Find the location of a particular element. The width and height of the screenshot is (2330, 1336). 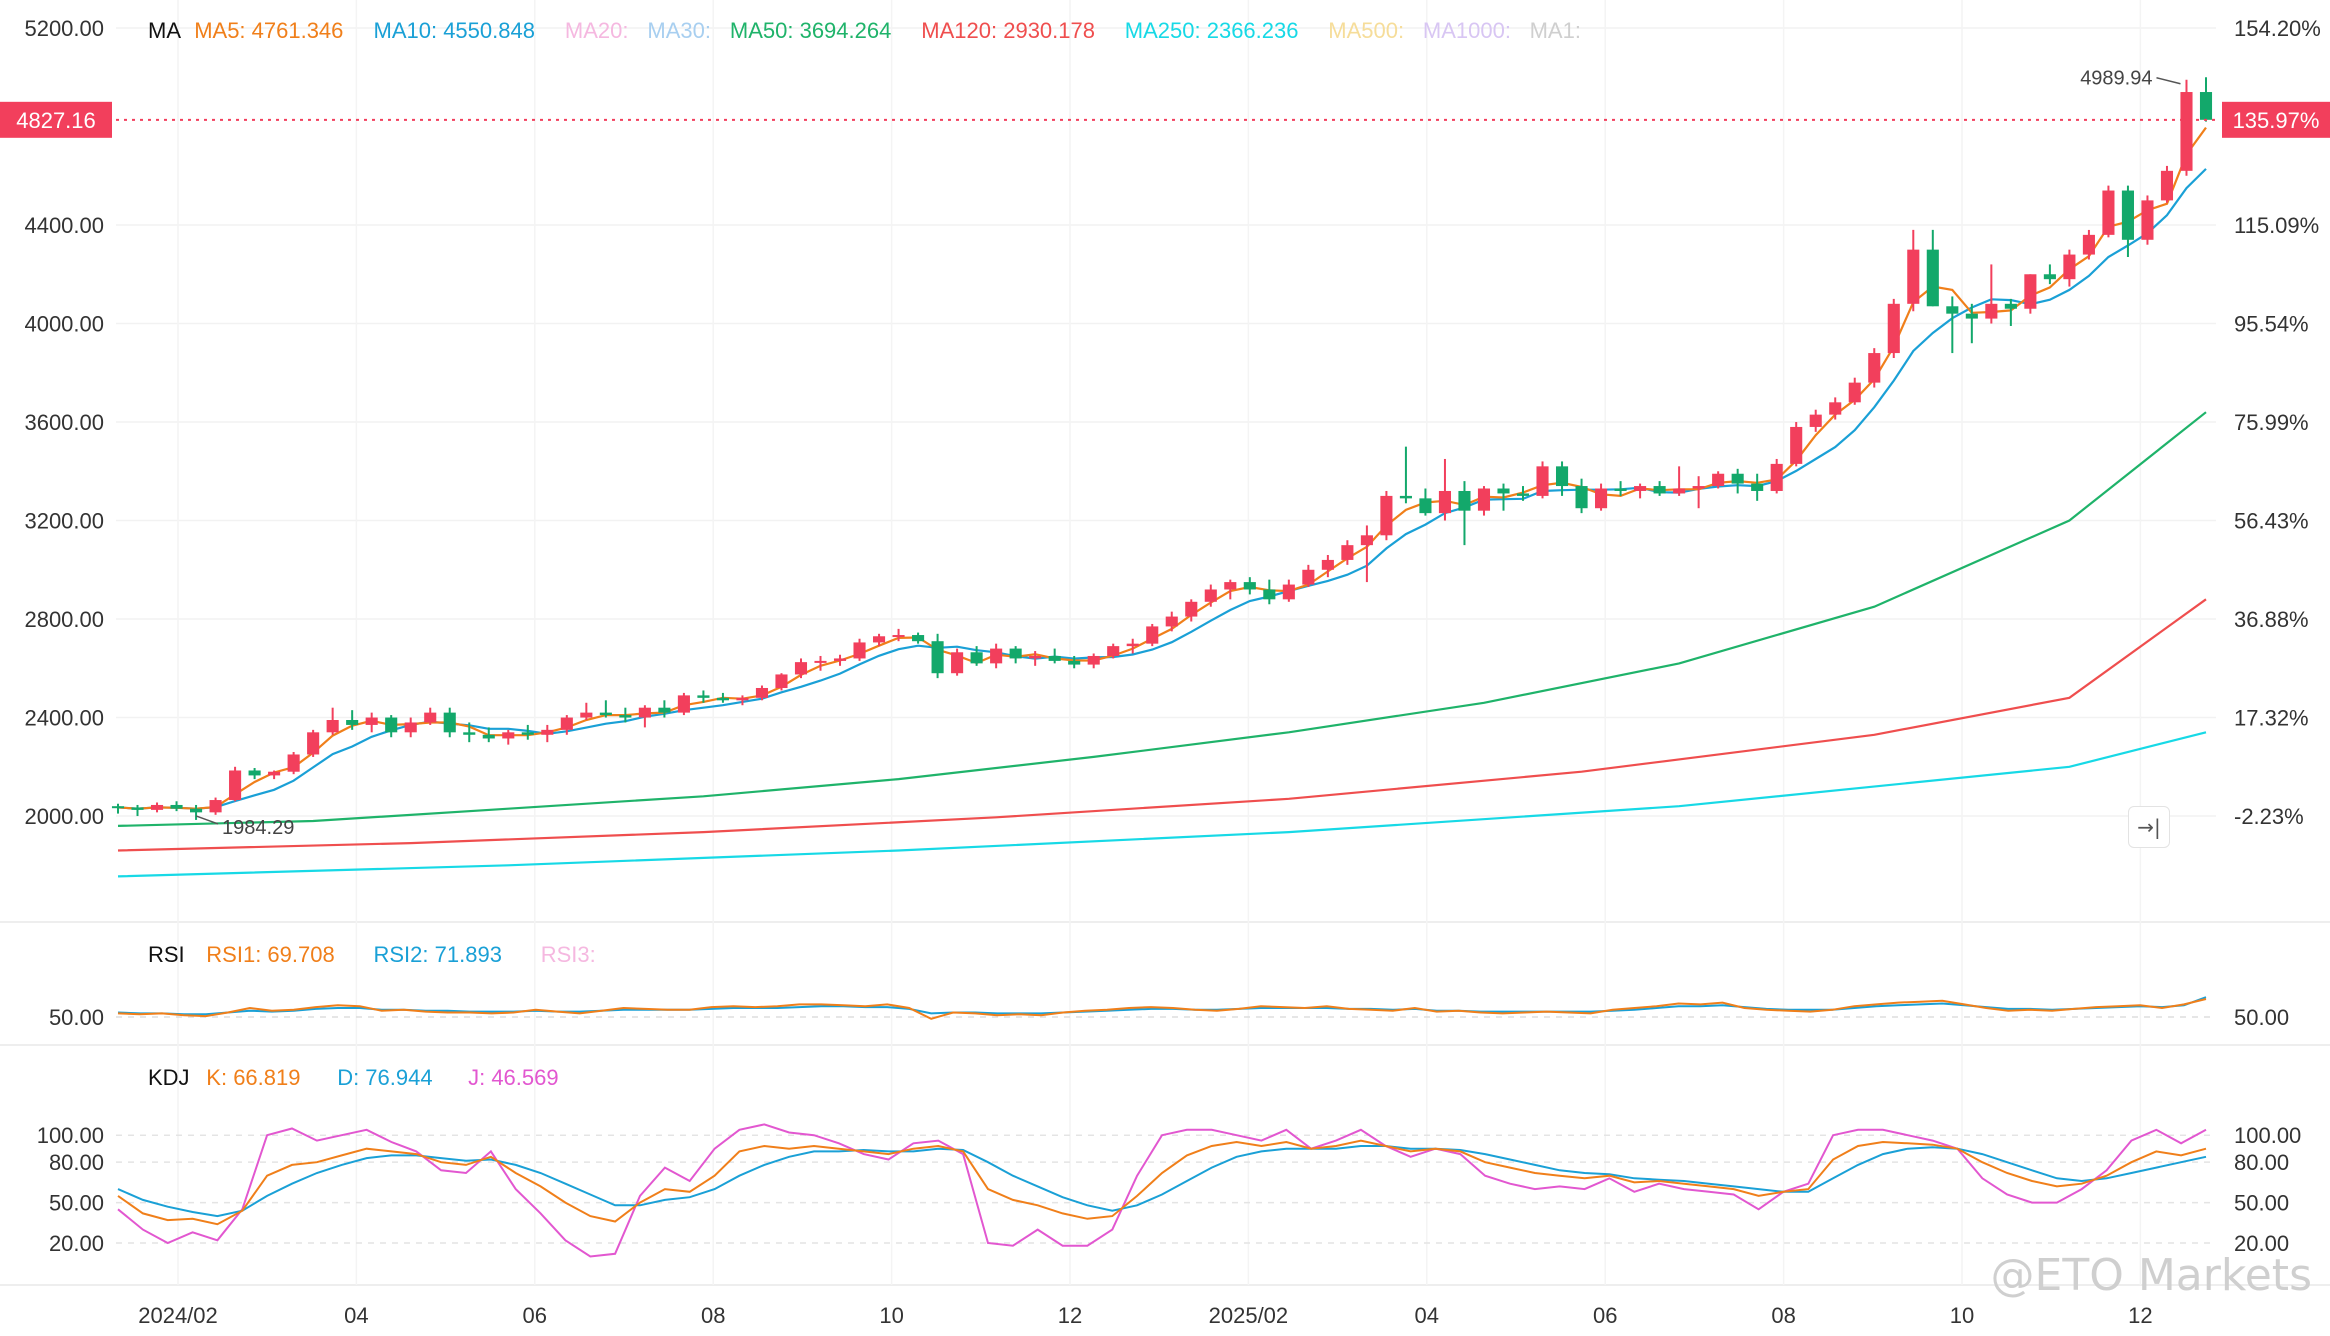

x-tick-label: 06 is located at coordinates (535, 1315).